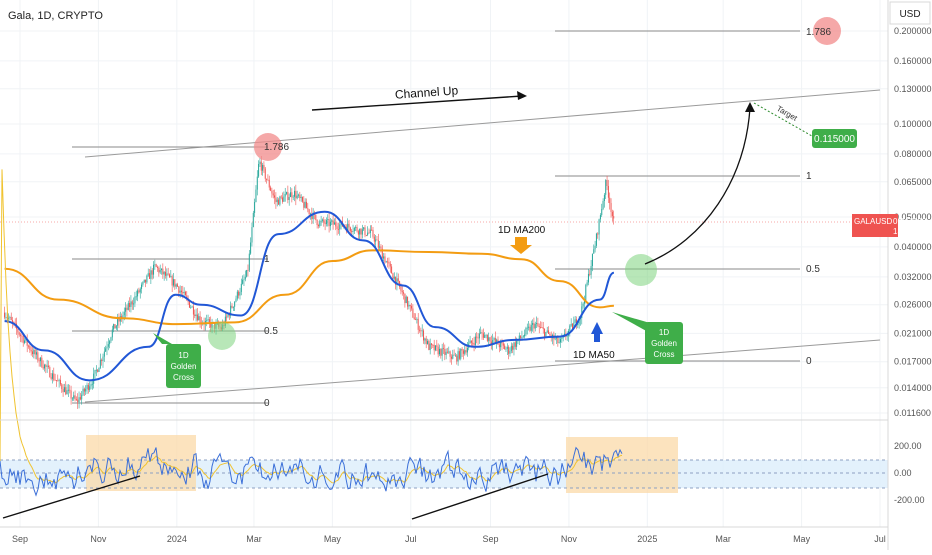 This screenshot has width=932, height=555. I want to click on target-arrowhead, so click(750, 107).